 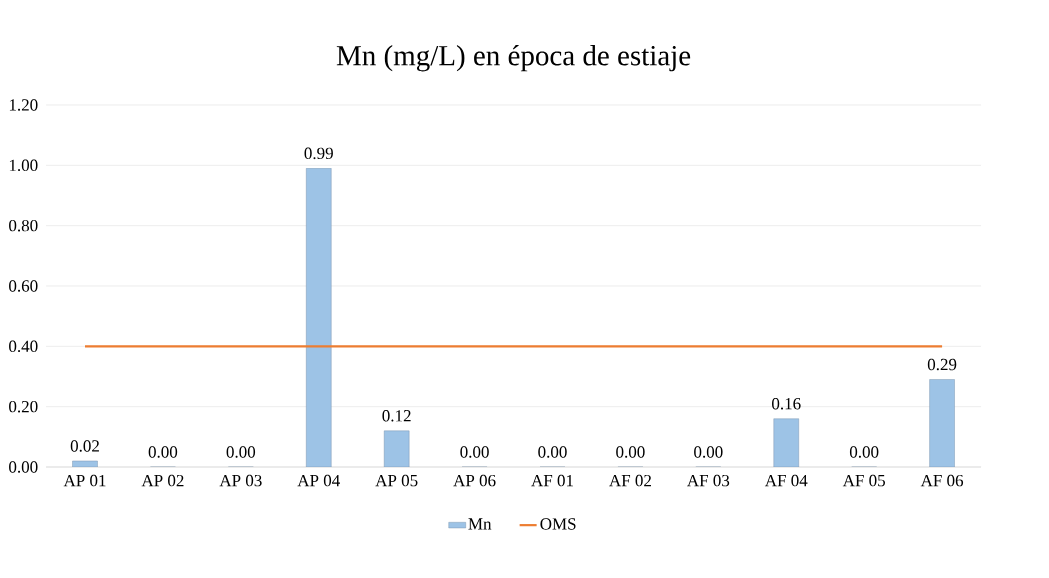 I want to click on y-tick-label: 1.00, so click(x=23, y=165).